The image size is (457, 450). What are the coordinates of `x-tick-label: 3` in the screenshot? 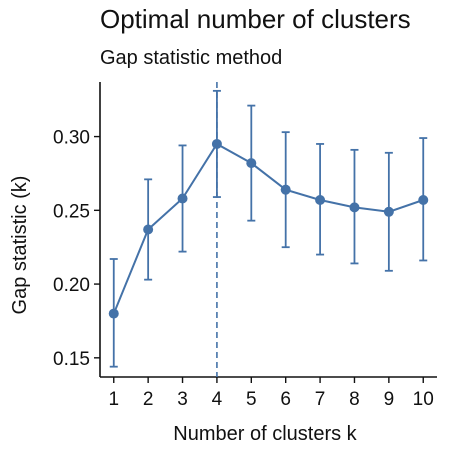 It's located at (182, 399).